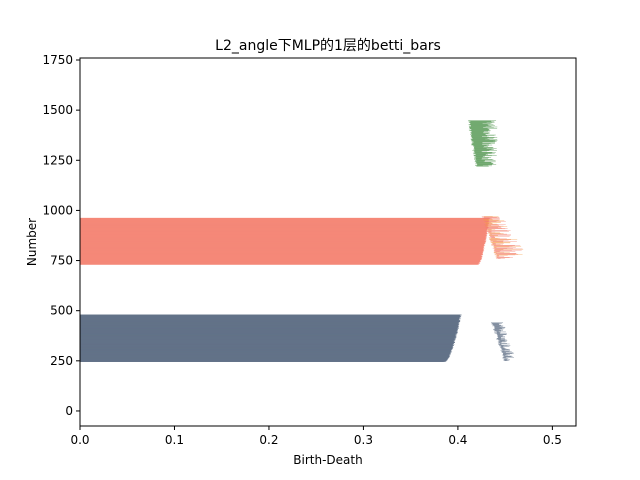 The image size is (640, 480). I want to click on x-tick-label: 0.2, so click(268, 440).